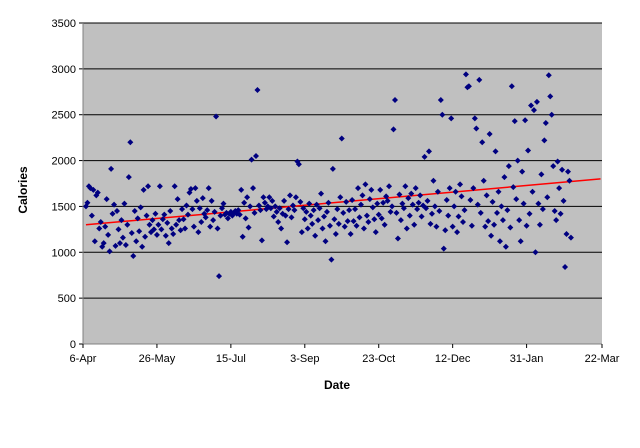 This screenshot has height=448, width=640. Describe the element at coordinates (64, 70) in the screenshot. I see `y-tick-label: 3000` at that location.